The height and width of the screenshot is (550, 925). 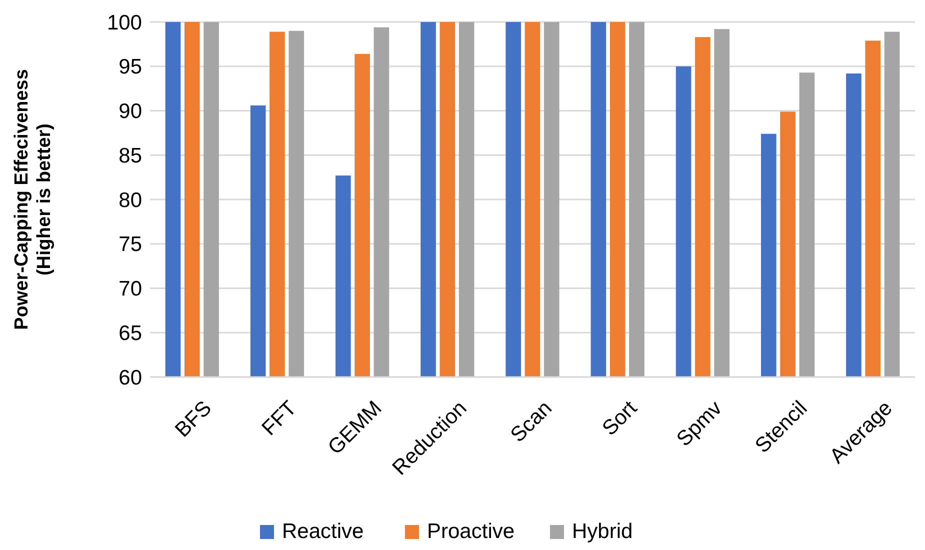 What do you see at coordinates (130, 67) in the screenshot?
I see `y-tick-label: 95` at bounding box center [130, 67].